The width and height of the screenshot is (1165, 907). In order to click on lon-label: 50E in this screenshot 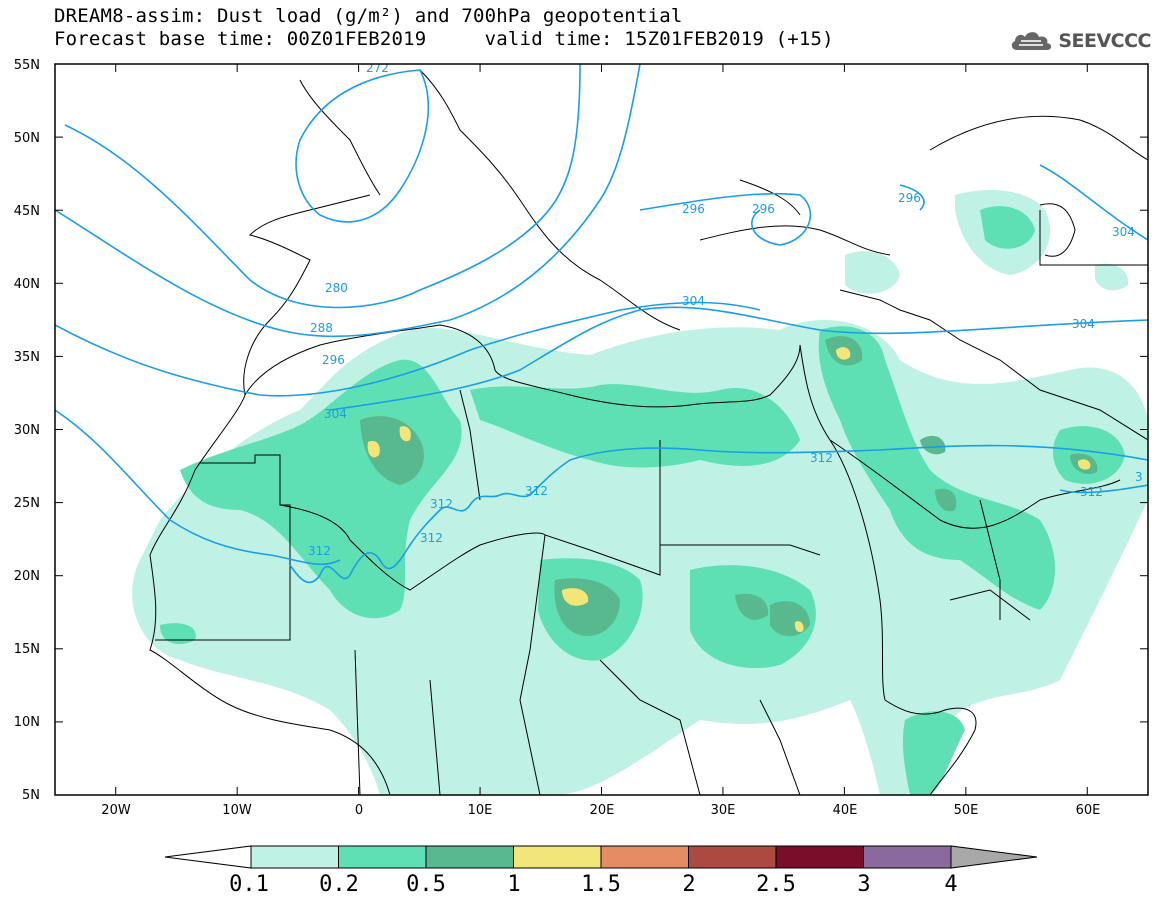, I will do `click(966, 810)`.